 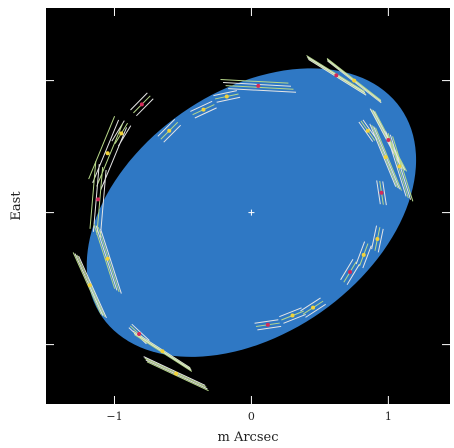 What do you see at coordinates (251, 212) in the screenshot?
I see `center-marker` at bounding box center [251, 212].